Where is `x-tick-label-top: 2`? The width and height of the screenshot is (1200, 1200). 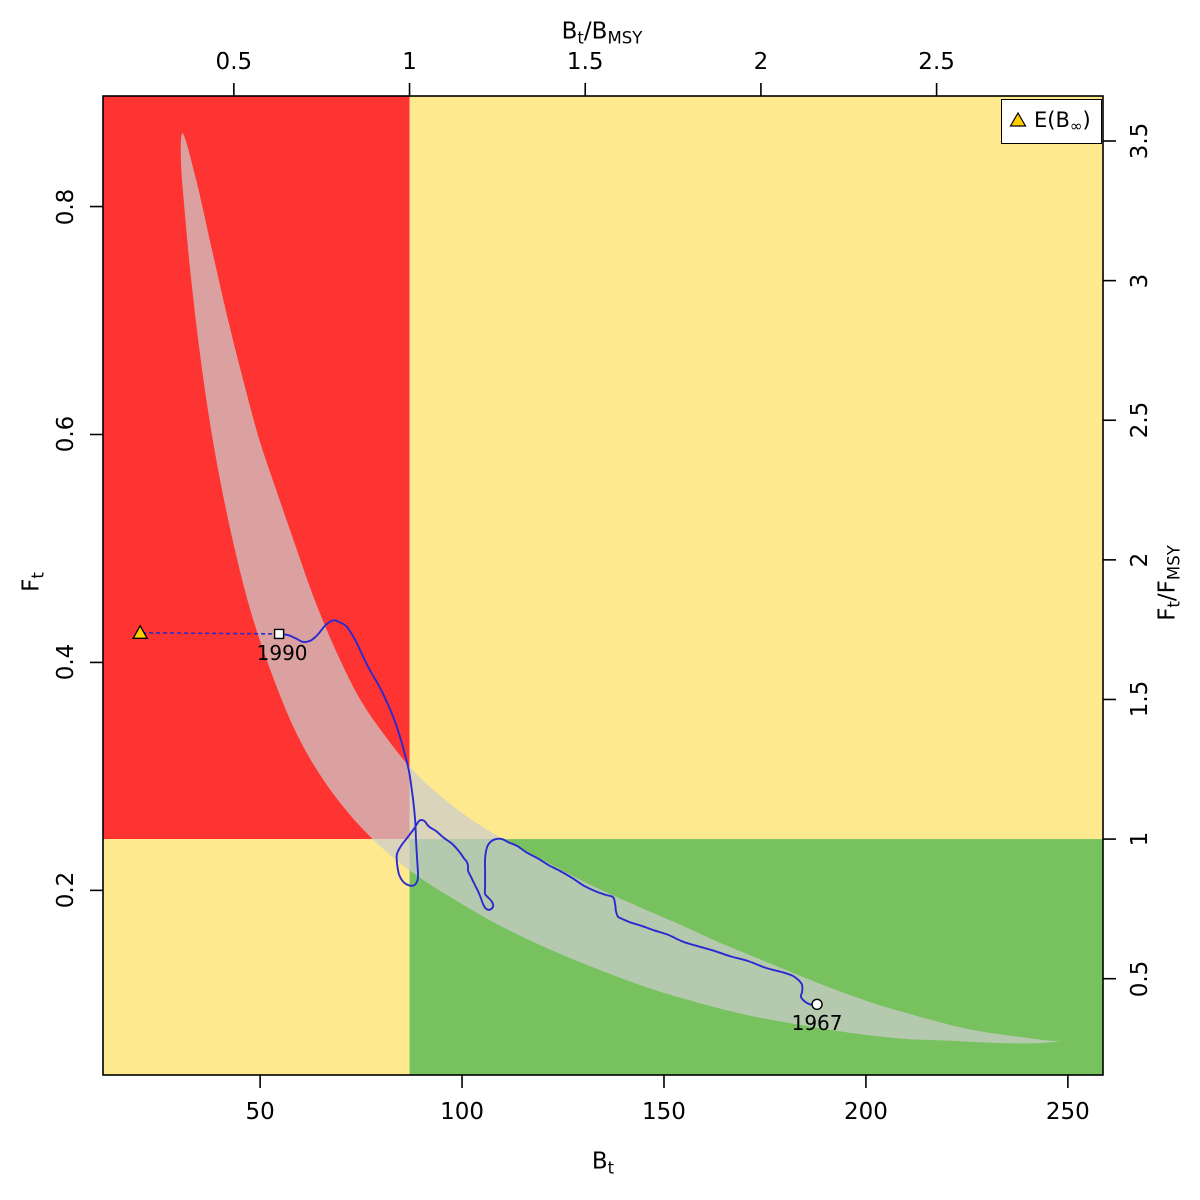 x-tick-label-top: 2 is located at coordinates (761, 62).